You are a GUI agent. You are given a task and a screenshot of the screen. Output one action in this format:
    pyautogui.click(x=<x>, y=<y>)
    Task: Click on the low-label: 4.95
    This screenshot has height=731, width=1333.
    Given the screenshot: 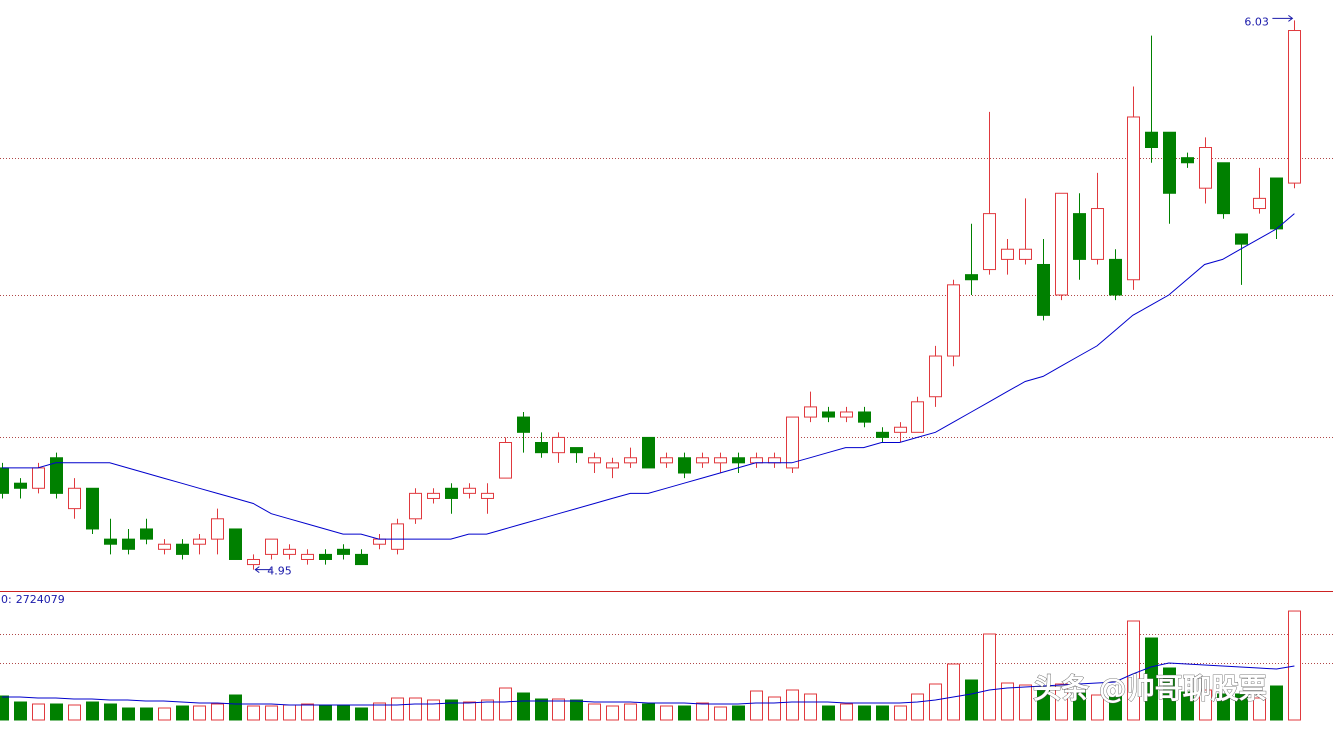 What is the action you would take?
    pyautogui.click(x=279, y=571)
    